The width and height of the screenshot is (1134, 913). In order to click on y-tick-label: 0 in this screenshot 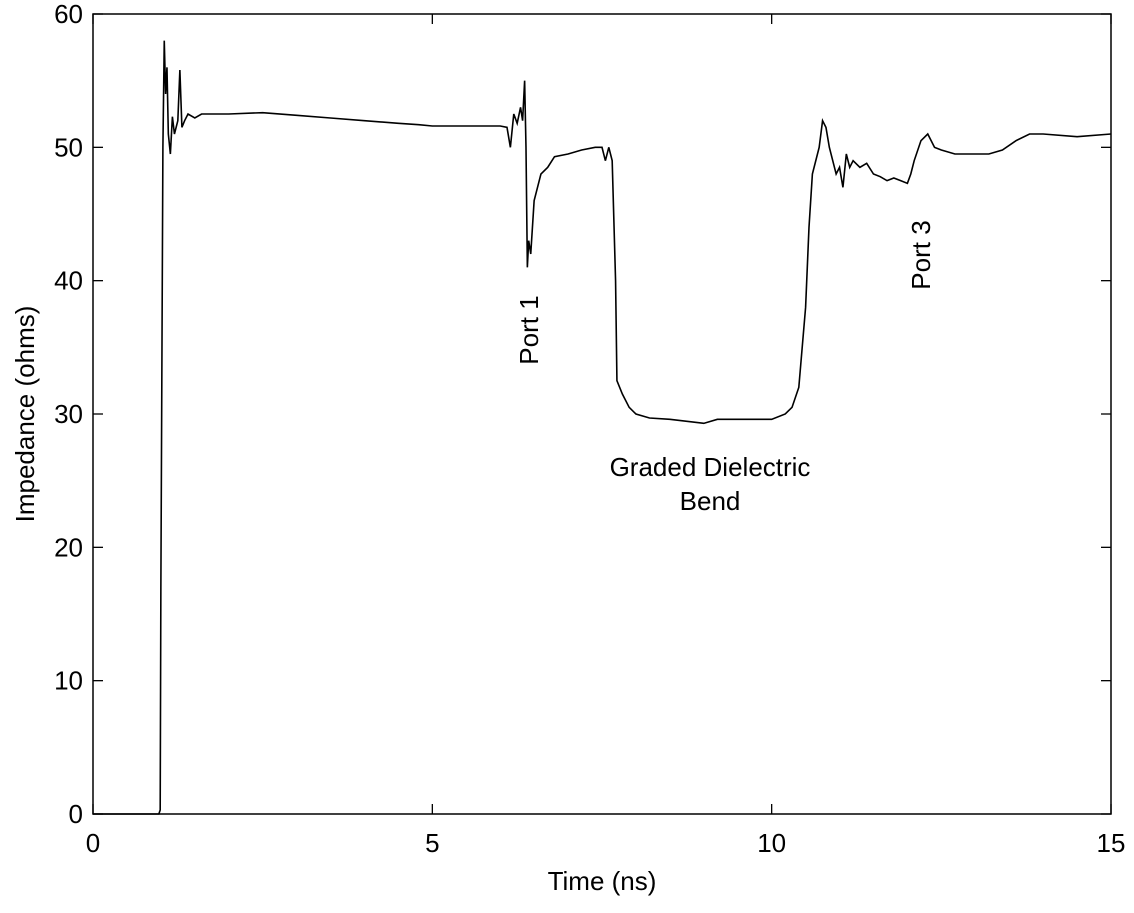, I will do `click(76, 814)`.